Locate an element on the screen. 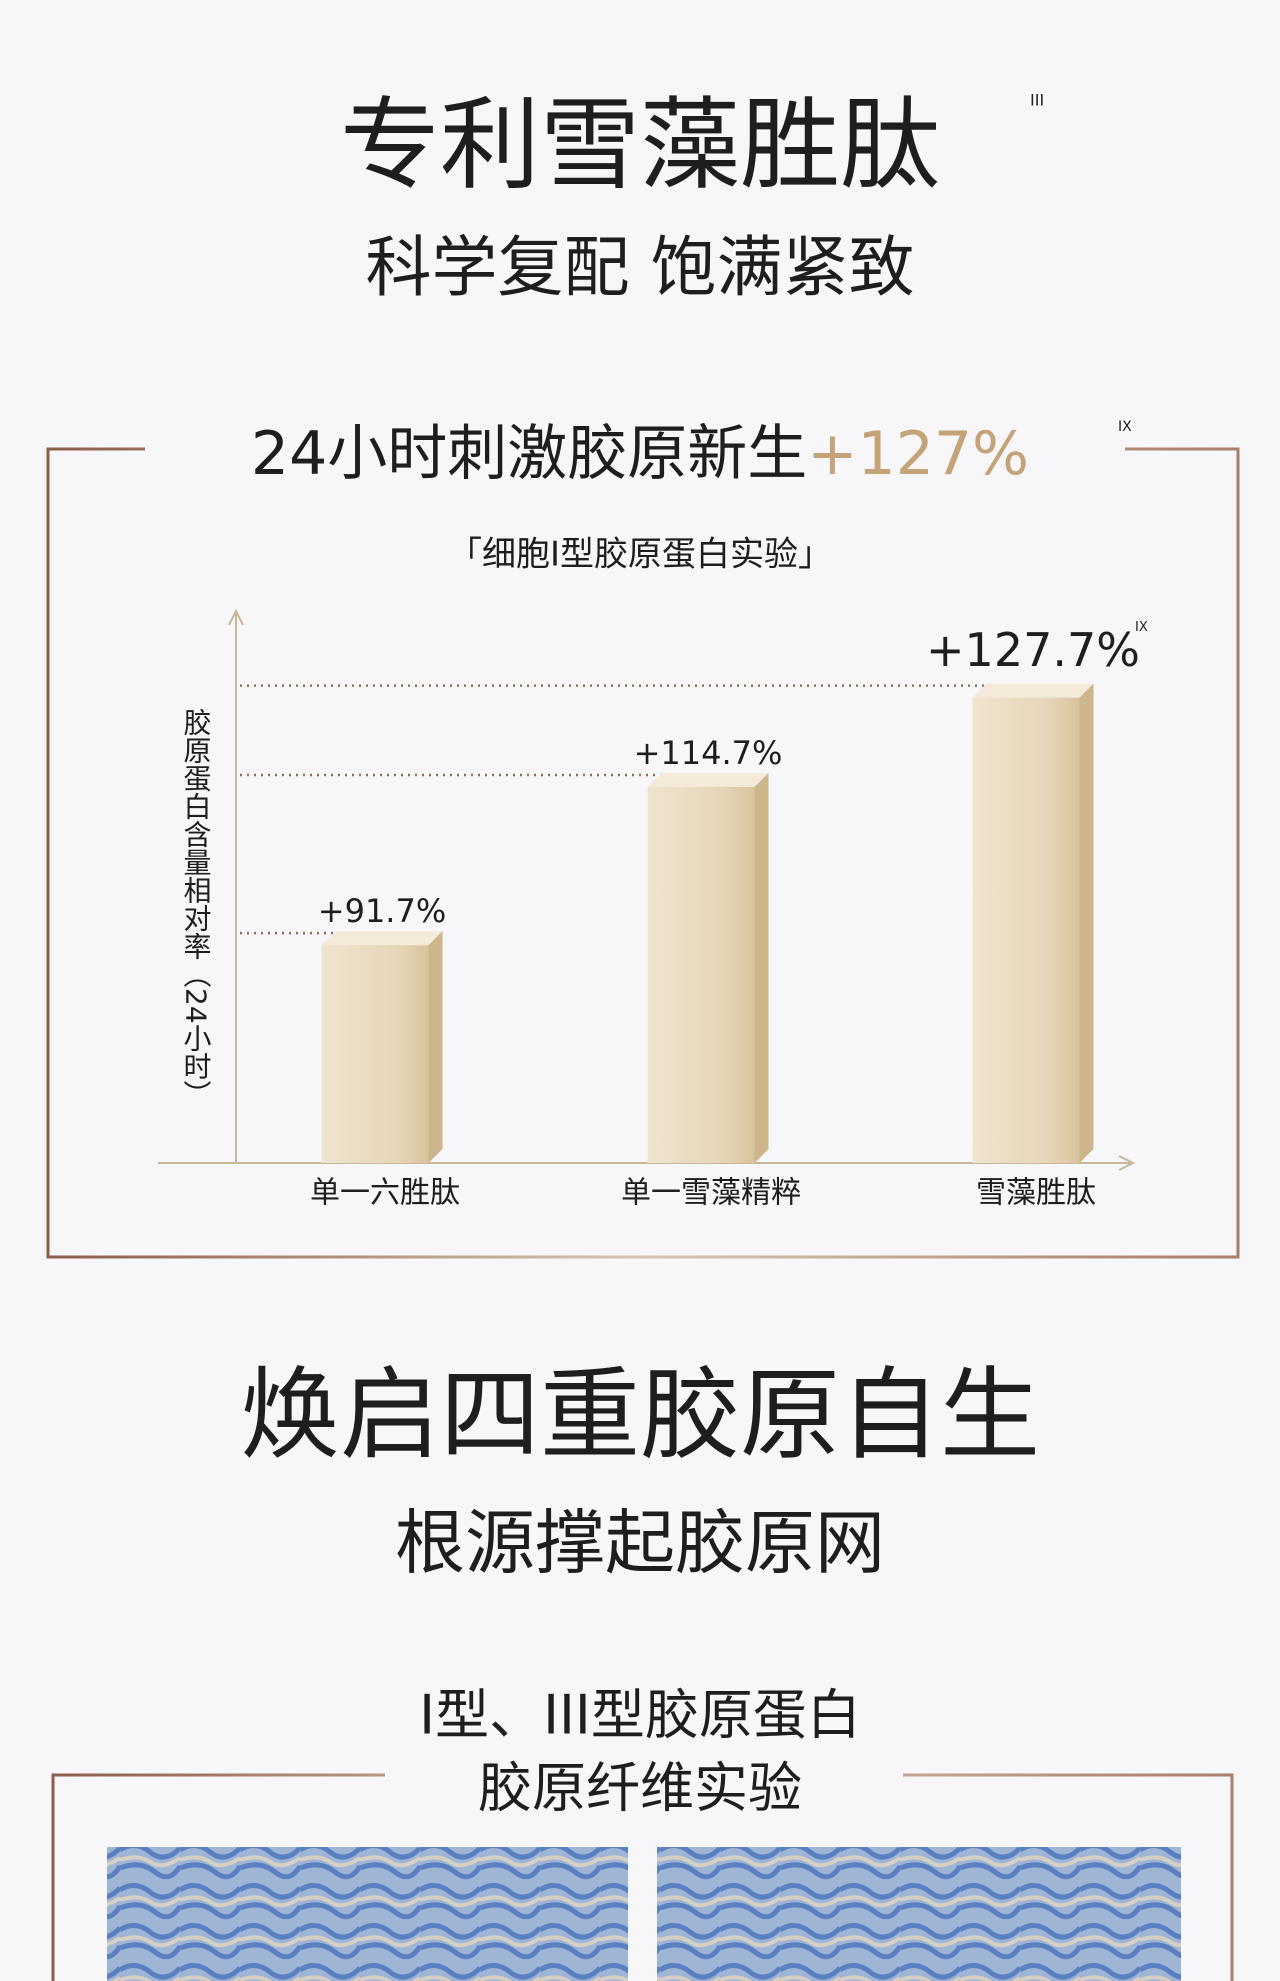  x-tick-label: 单一雪藻精粹 is located at coordinates (711, 1193).